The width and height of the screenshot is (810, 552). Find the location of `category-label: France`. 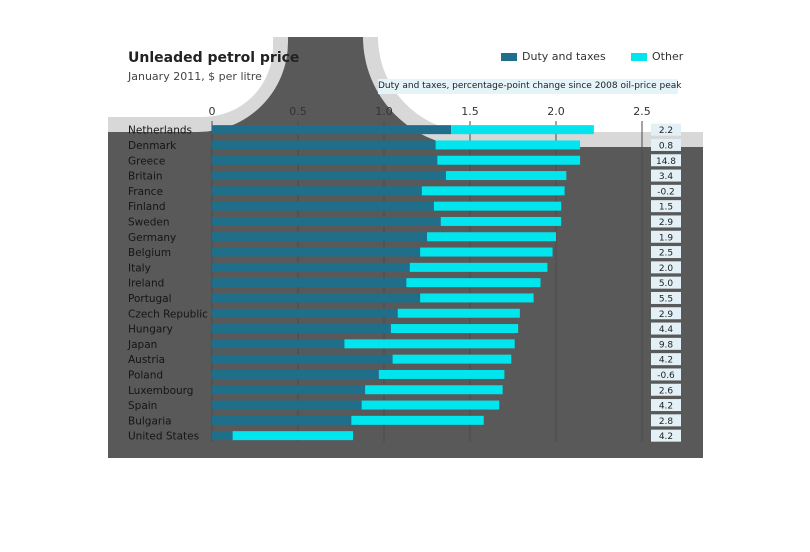

category-label: France is located at coordinates (145, 192).